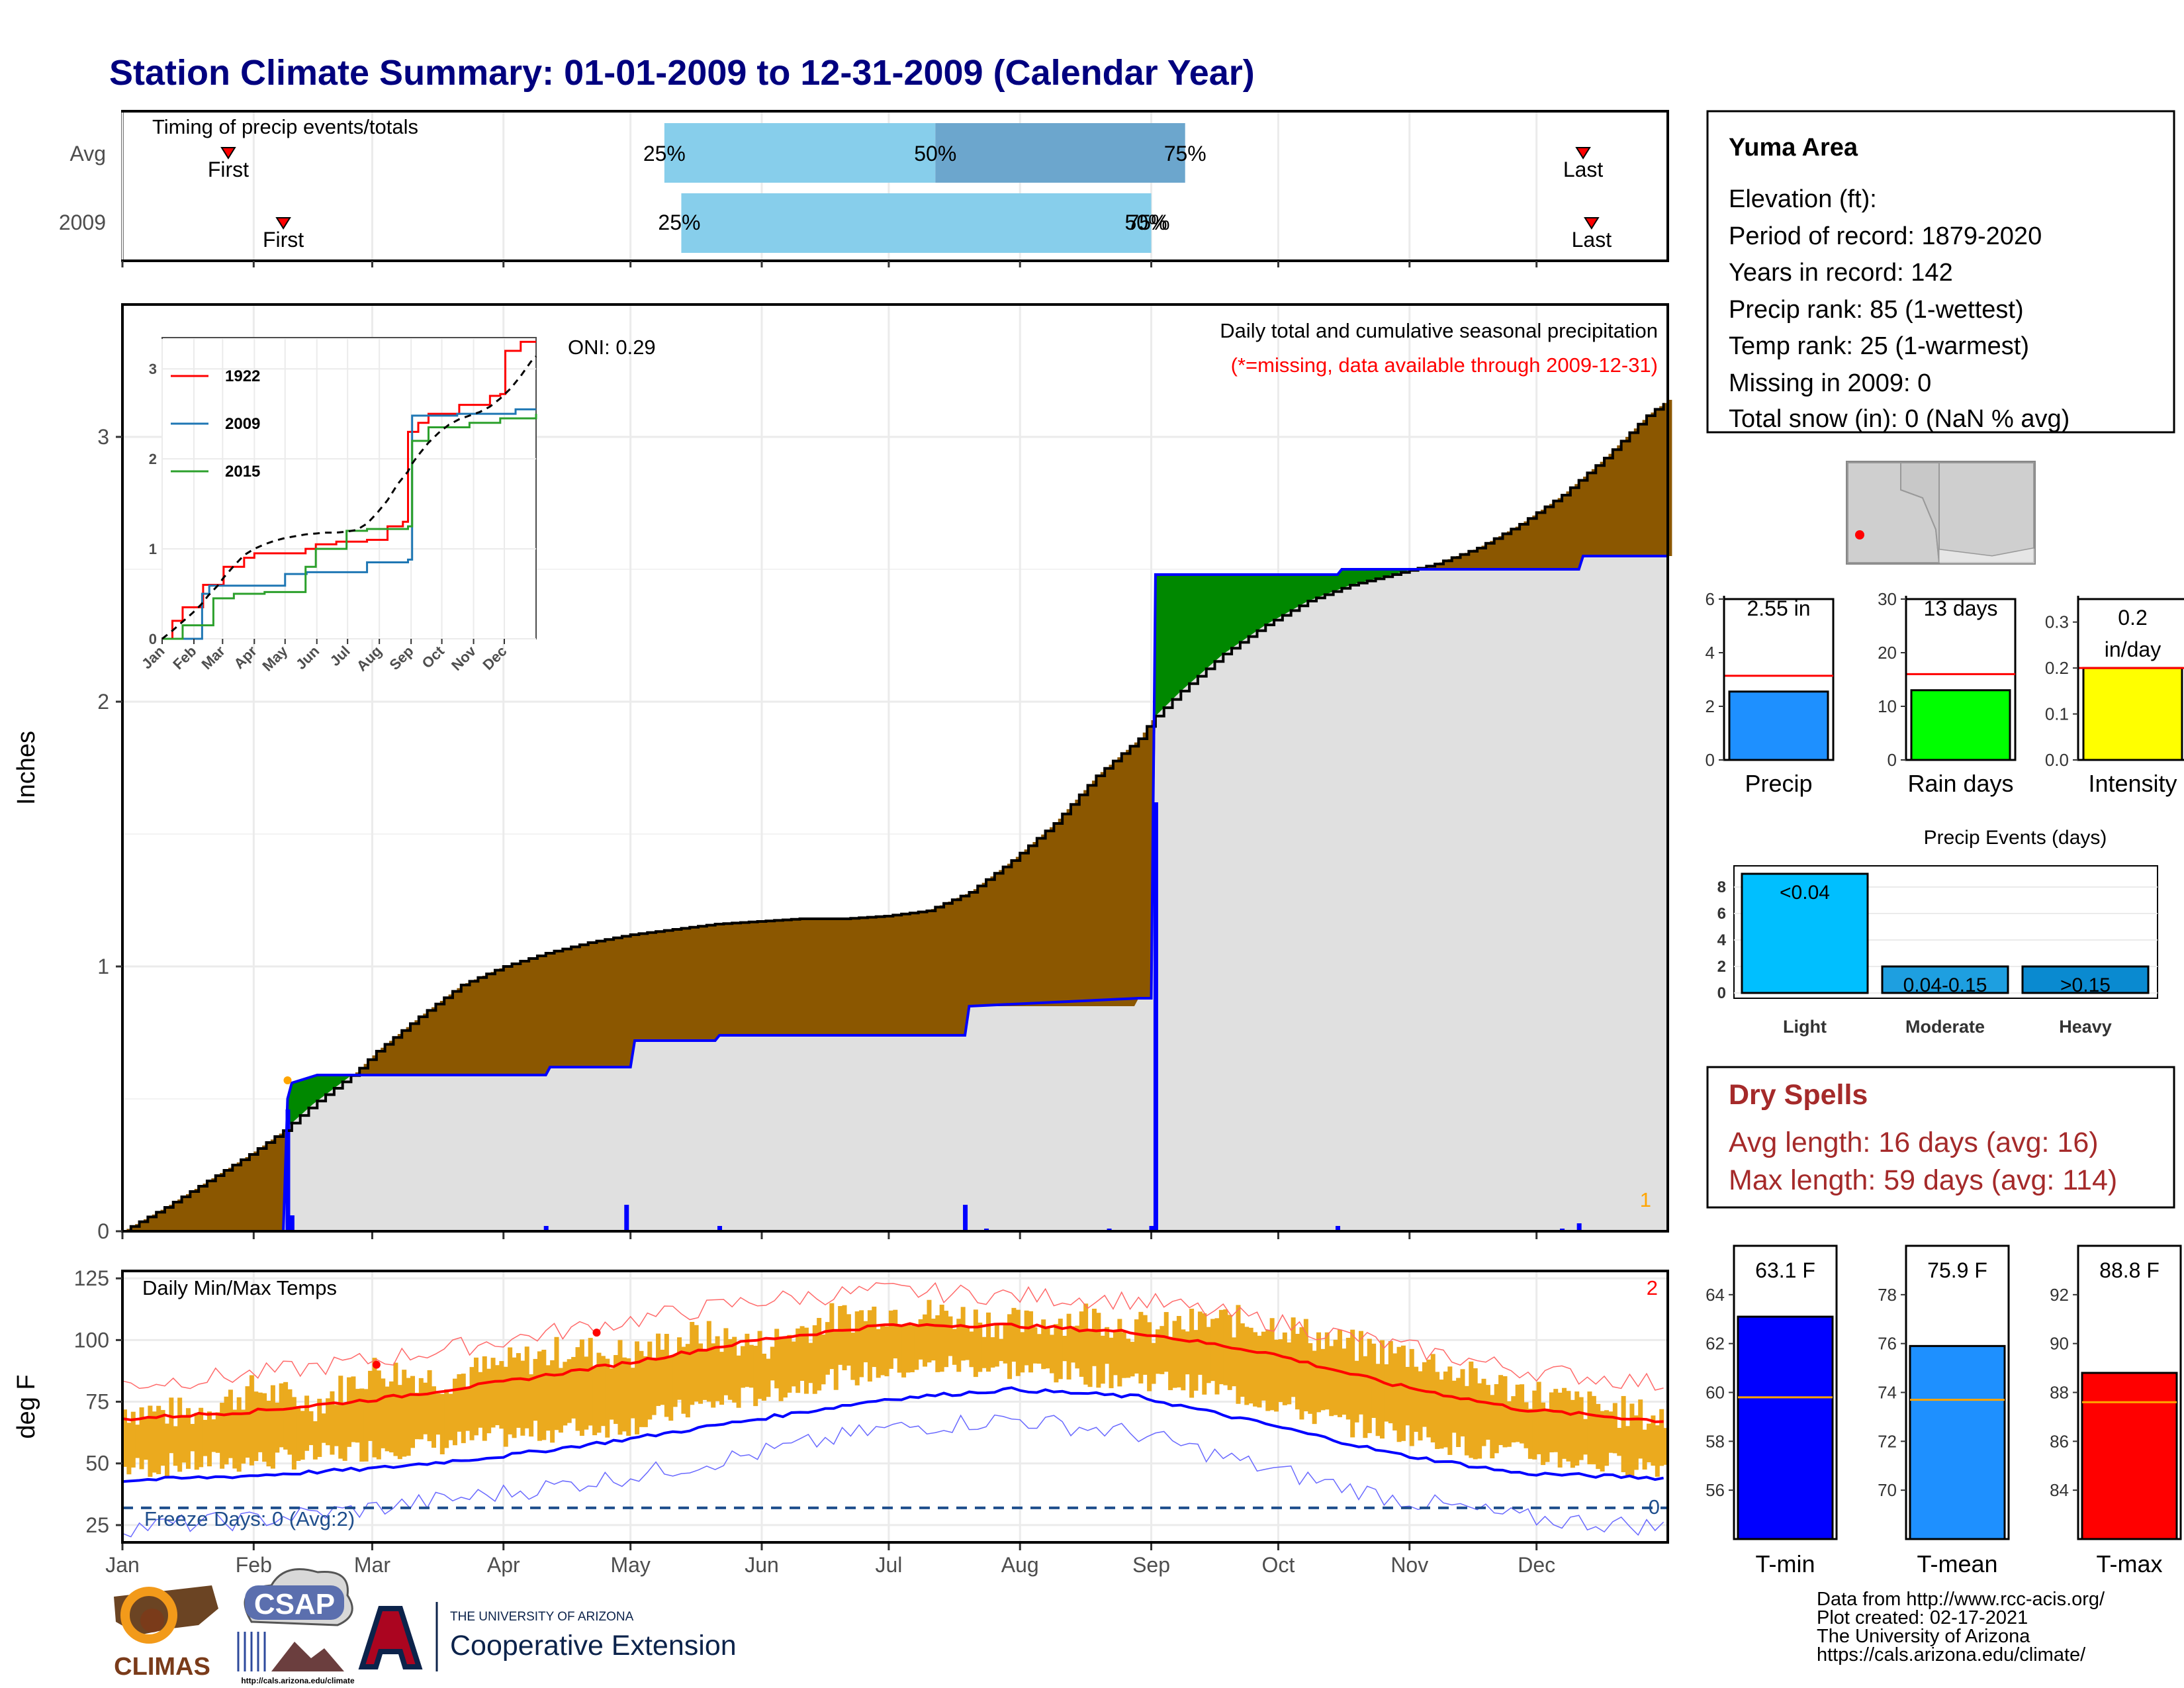 This screenshot has height=1688, width=2184. I want to click on precip-y-label: Inches, so click(26, 768).